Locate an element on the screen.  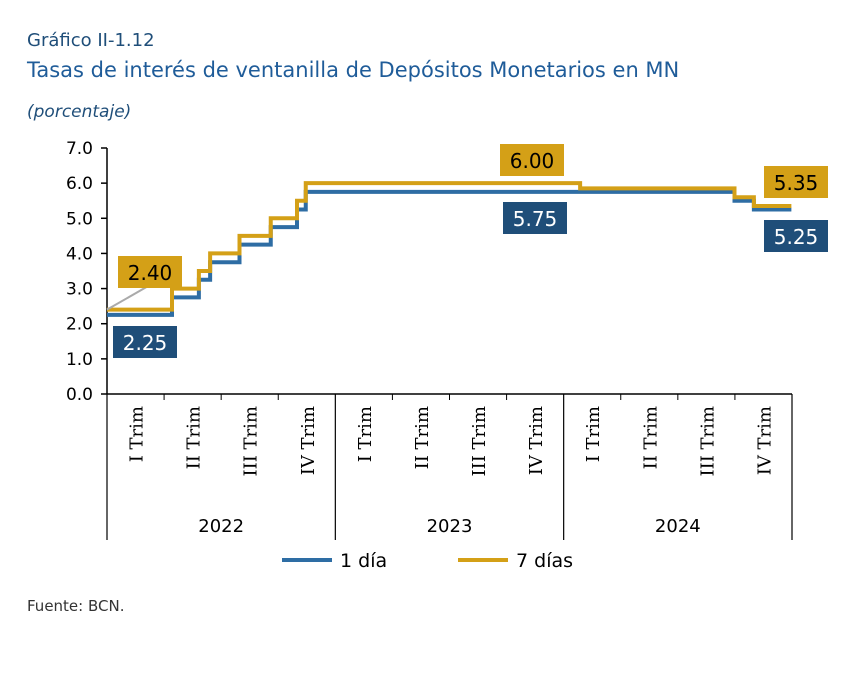
source-note: Fuente: BCN. is located at coordinates (76, 606).